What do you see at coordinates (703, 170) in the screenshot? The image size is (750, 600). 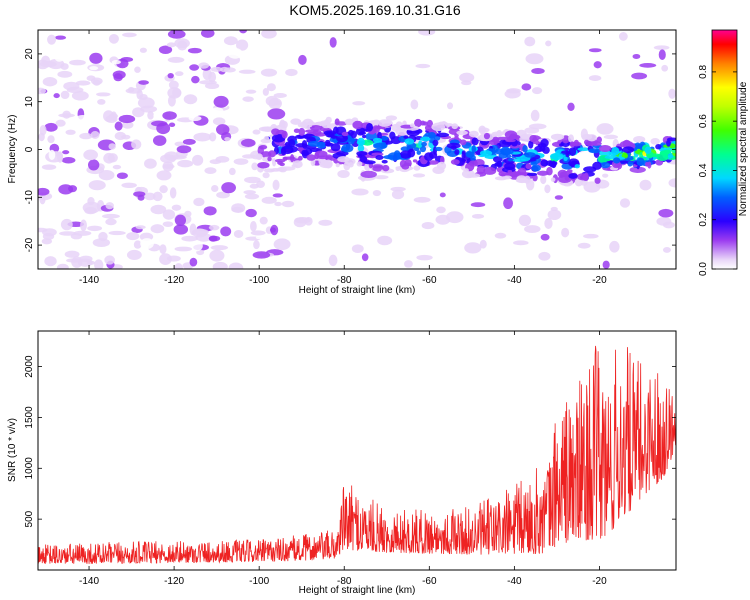 I see `colorbar-tick-label: 0.4` at bounding box center [703, 170].